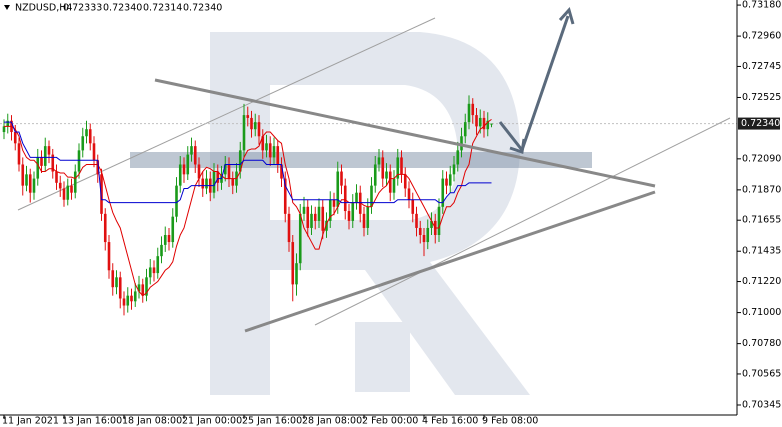  Describe the element at coordinates (761, 97) in the screenshot. I see `y-tick-label: 0.72525` at that location.